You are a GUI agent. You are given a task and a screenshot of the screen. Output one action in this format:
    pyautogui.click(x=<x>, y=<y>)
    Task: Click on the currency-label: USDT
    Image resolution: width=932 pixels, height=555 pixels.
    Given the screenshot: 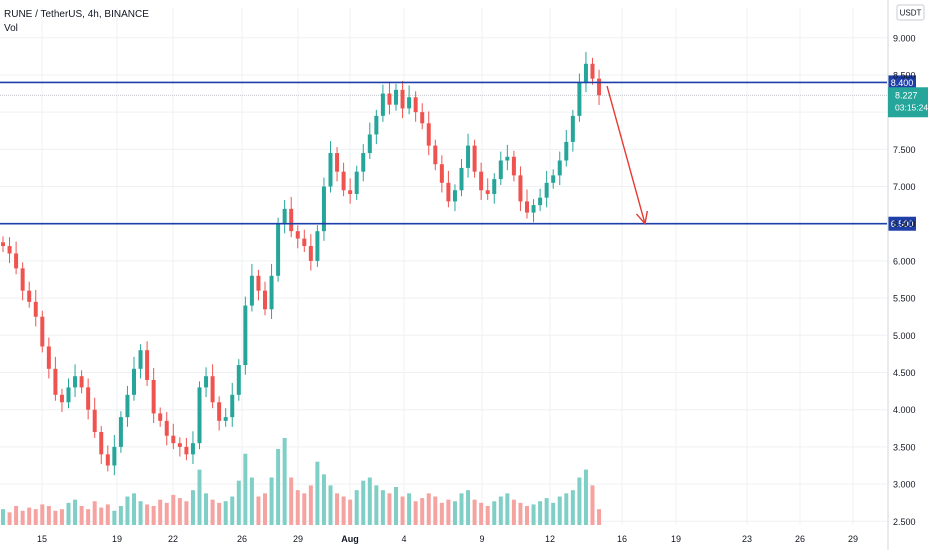 What is the action you would take?
    pyautogui.click(x=911, y=13)
    